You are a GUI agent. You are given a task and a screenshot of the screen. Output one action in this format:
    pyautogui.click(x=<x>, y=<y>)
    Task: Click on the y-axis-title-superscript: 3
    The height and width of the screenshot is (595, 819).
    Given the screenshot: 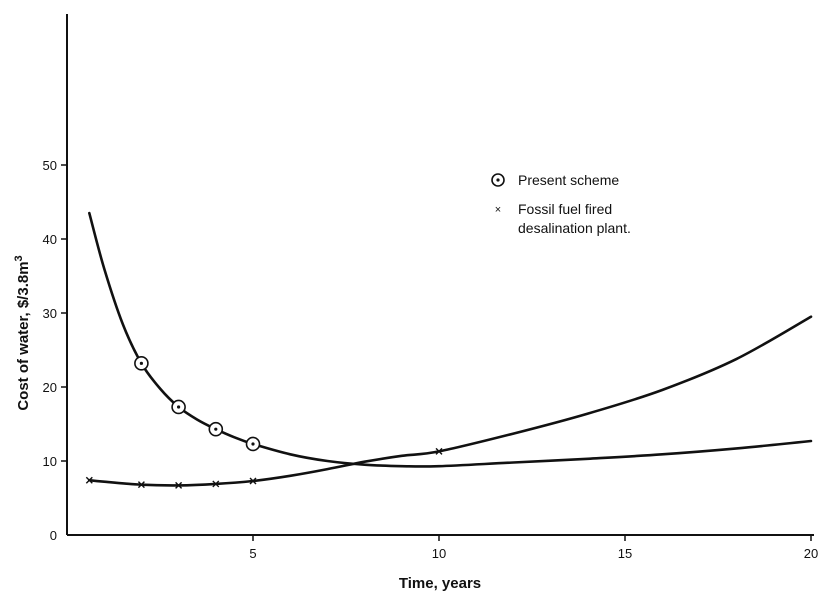 What is the action you would take?
    pyautogui.click(x=19, y=258)
    